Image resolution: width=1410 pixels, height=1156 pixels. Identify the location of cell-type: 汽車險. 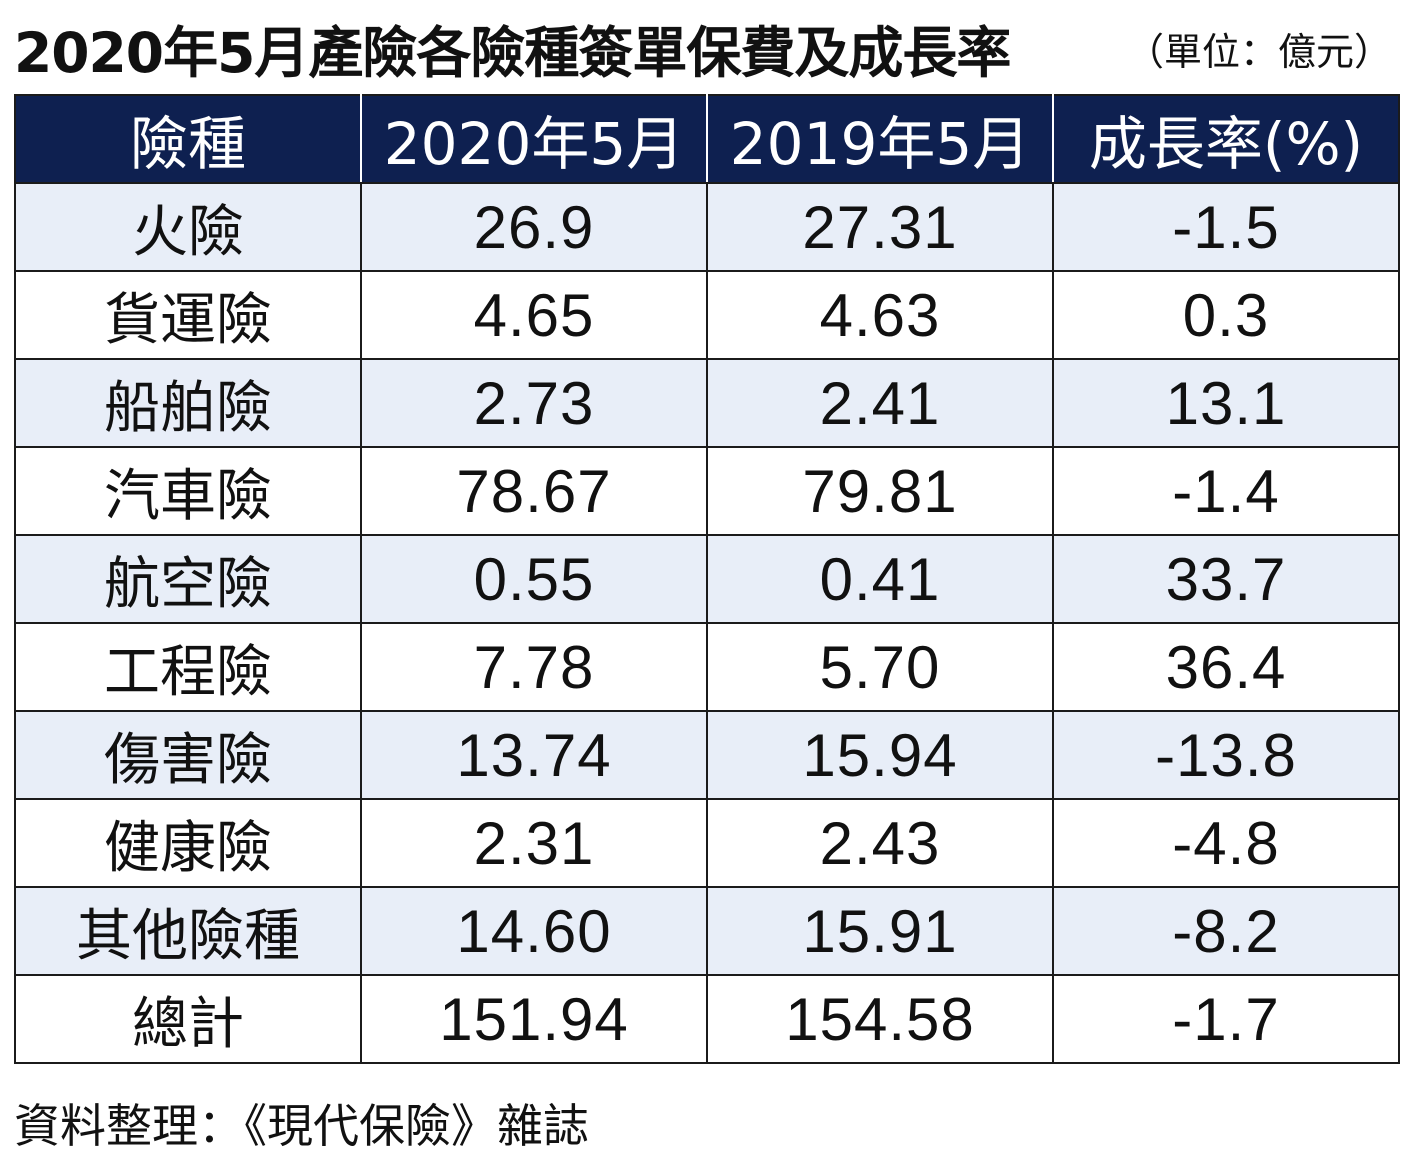
(188, 491).